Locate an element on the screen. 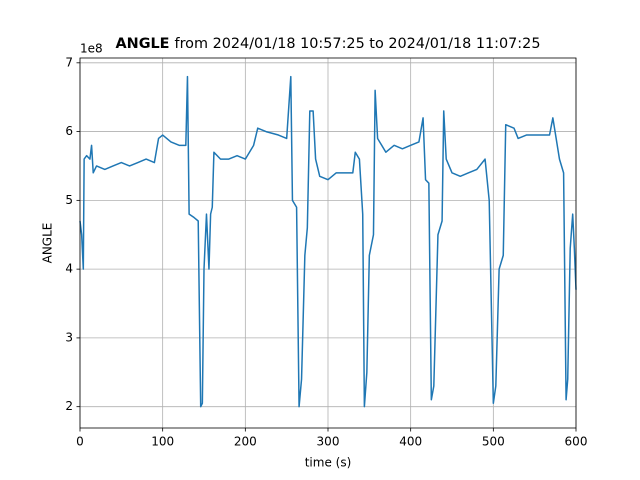  x-tick-label: 0 is located at coordinates (80, 442).